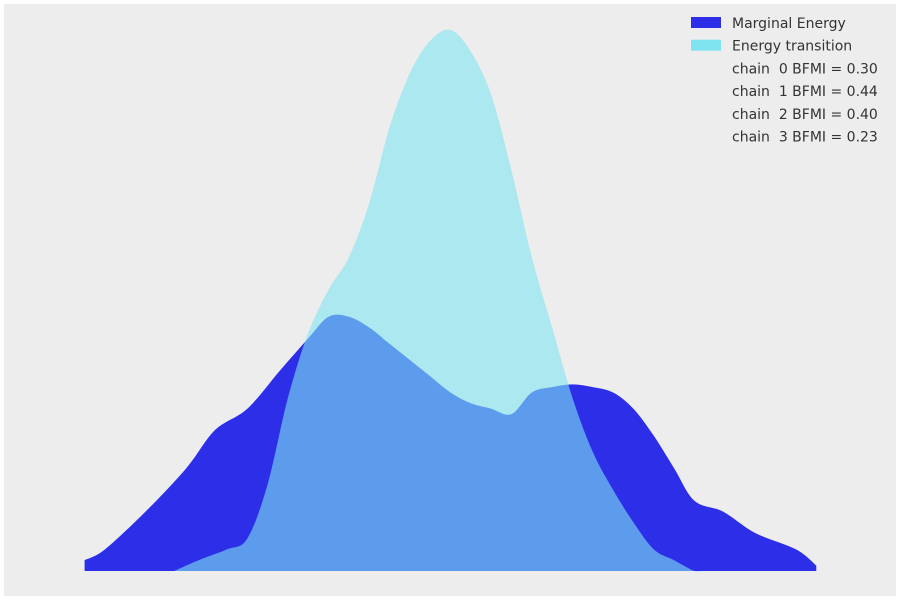 The image size is (900, 600). I want to click on legend-label-0: Marginal Energy, so click(789, 24).